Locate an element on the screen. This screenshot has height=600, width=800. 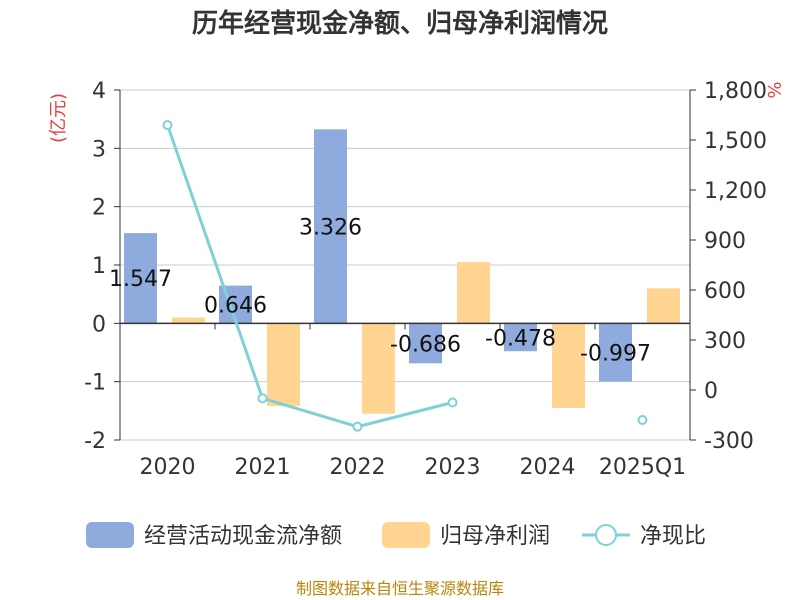
left-axis-unit: (亿元) is located at coordinates (58, 118).